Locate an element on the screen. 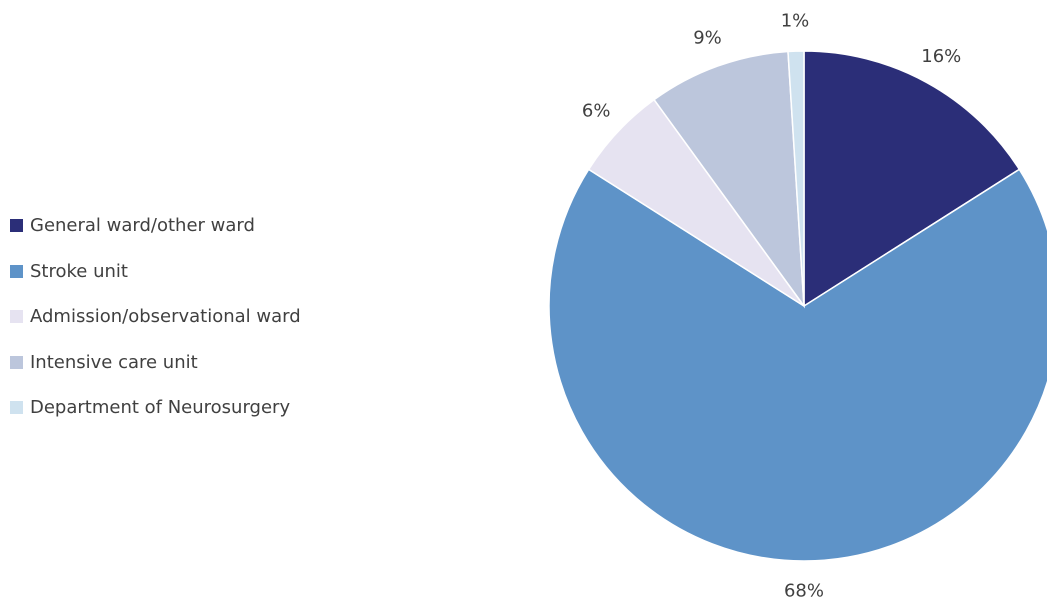  data-label-general-ward-other-ward: 16% is located at coordinates (941, 56).